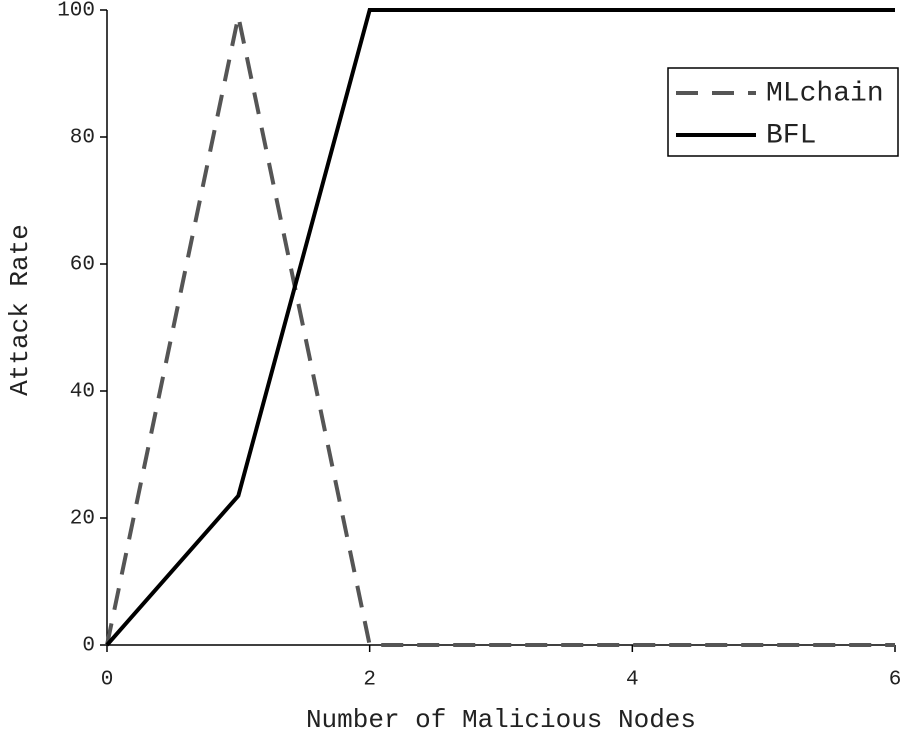 This screenshot has height=735, width=905. Describe the element at coordinates (20, 310) in the screenshot. I see `y-axis-title: Attack Rate` at that location.